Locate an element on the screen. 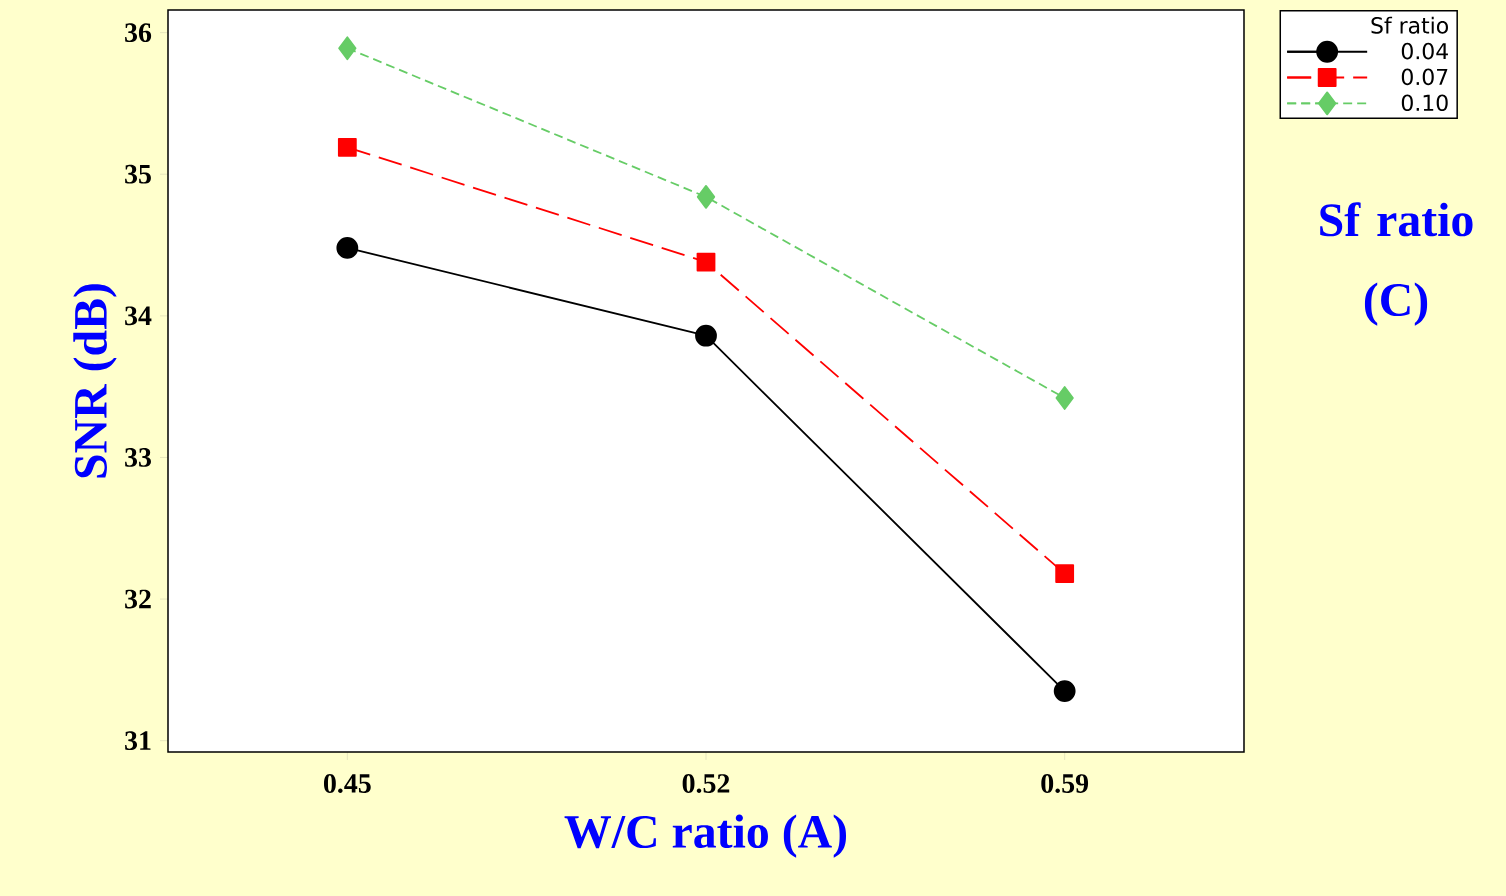 The image size is (1506, 896). x-tick-label: 0.45 is located at coordinates (347, 784).